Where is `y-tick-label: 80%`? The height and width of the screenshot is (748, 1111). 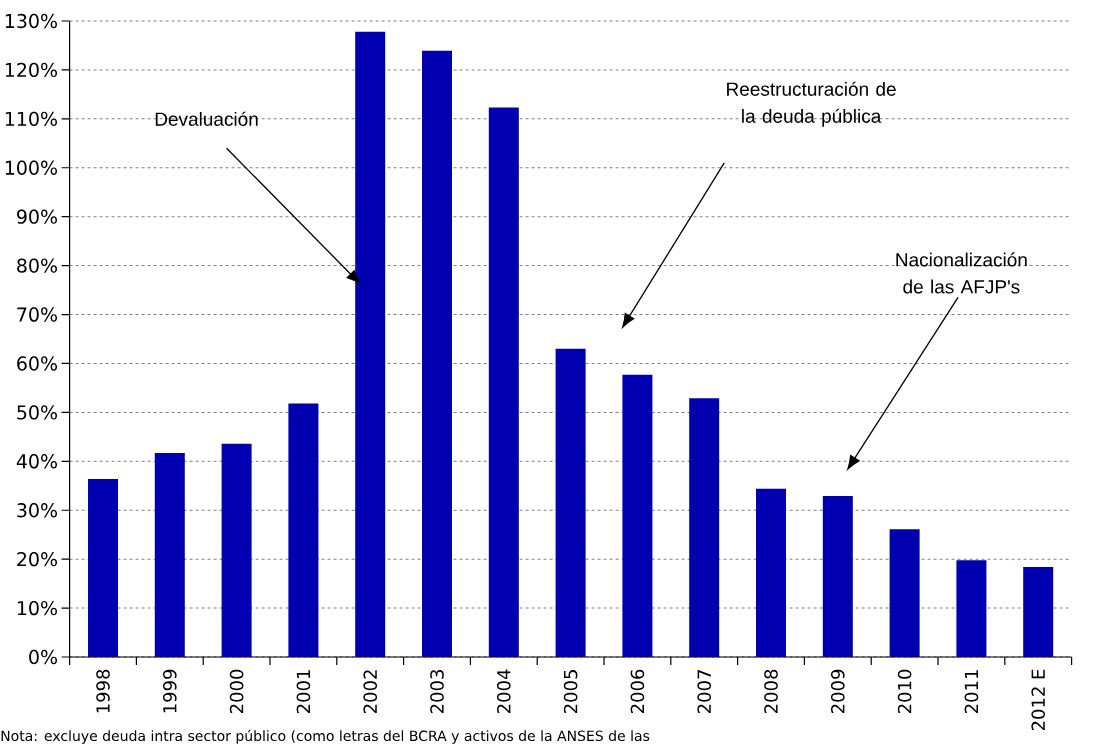
y-tick-label: 80% is located at coordinates (37, 265).